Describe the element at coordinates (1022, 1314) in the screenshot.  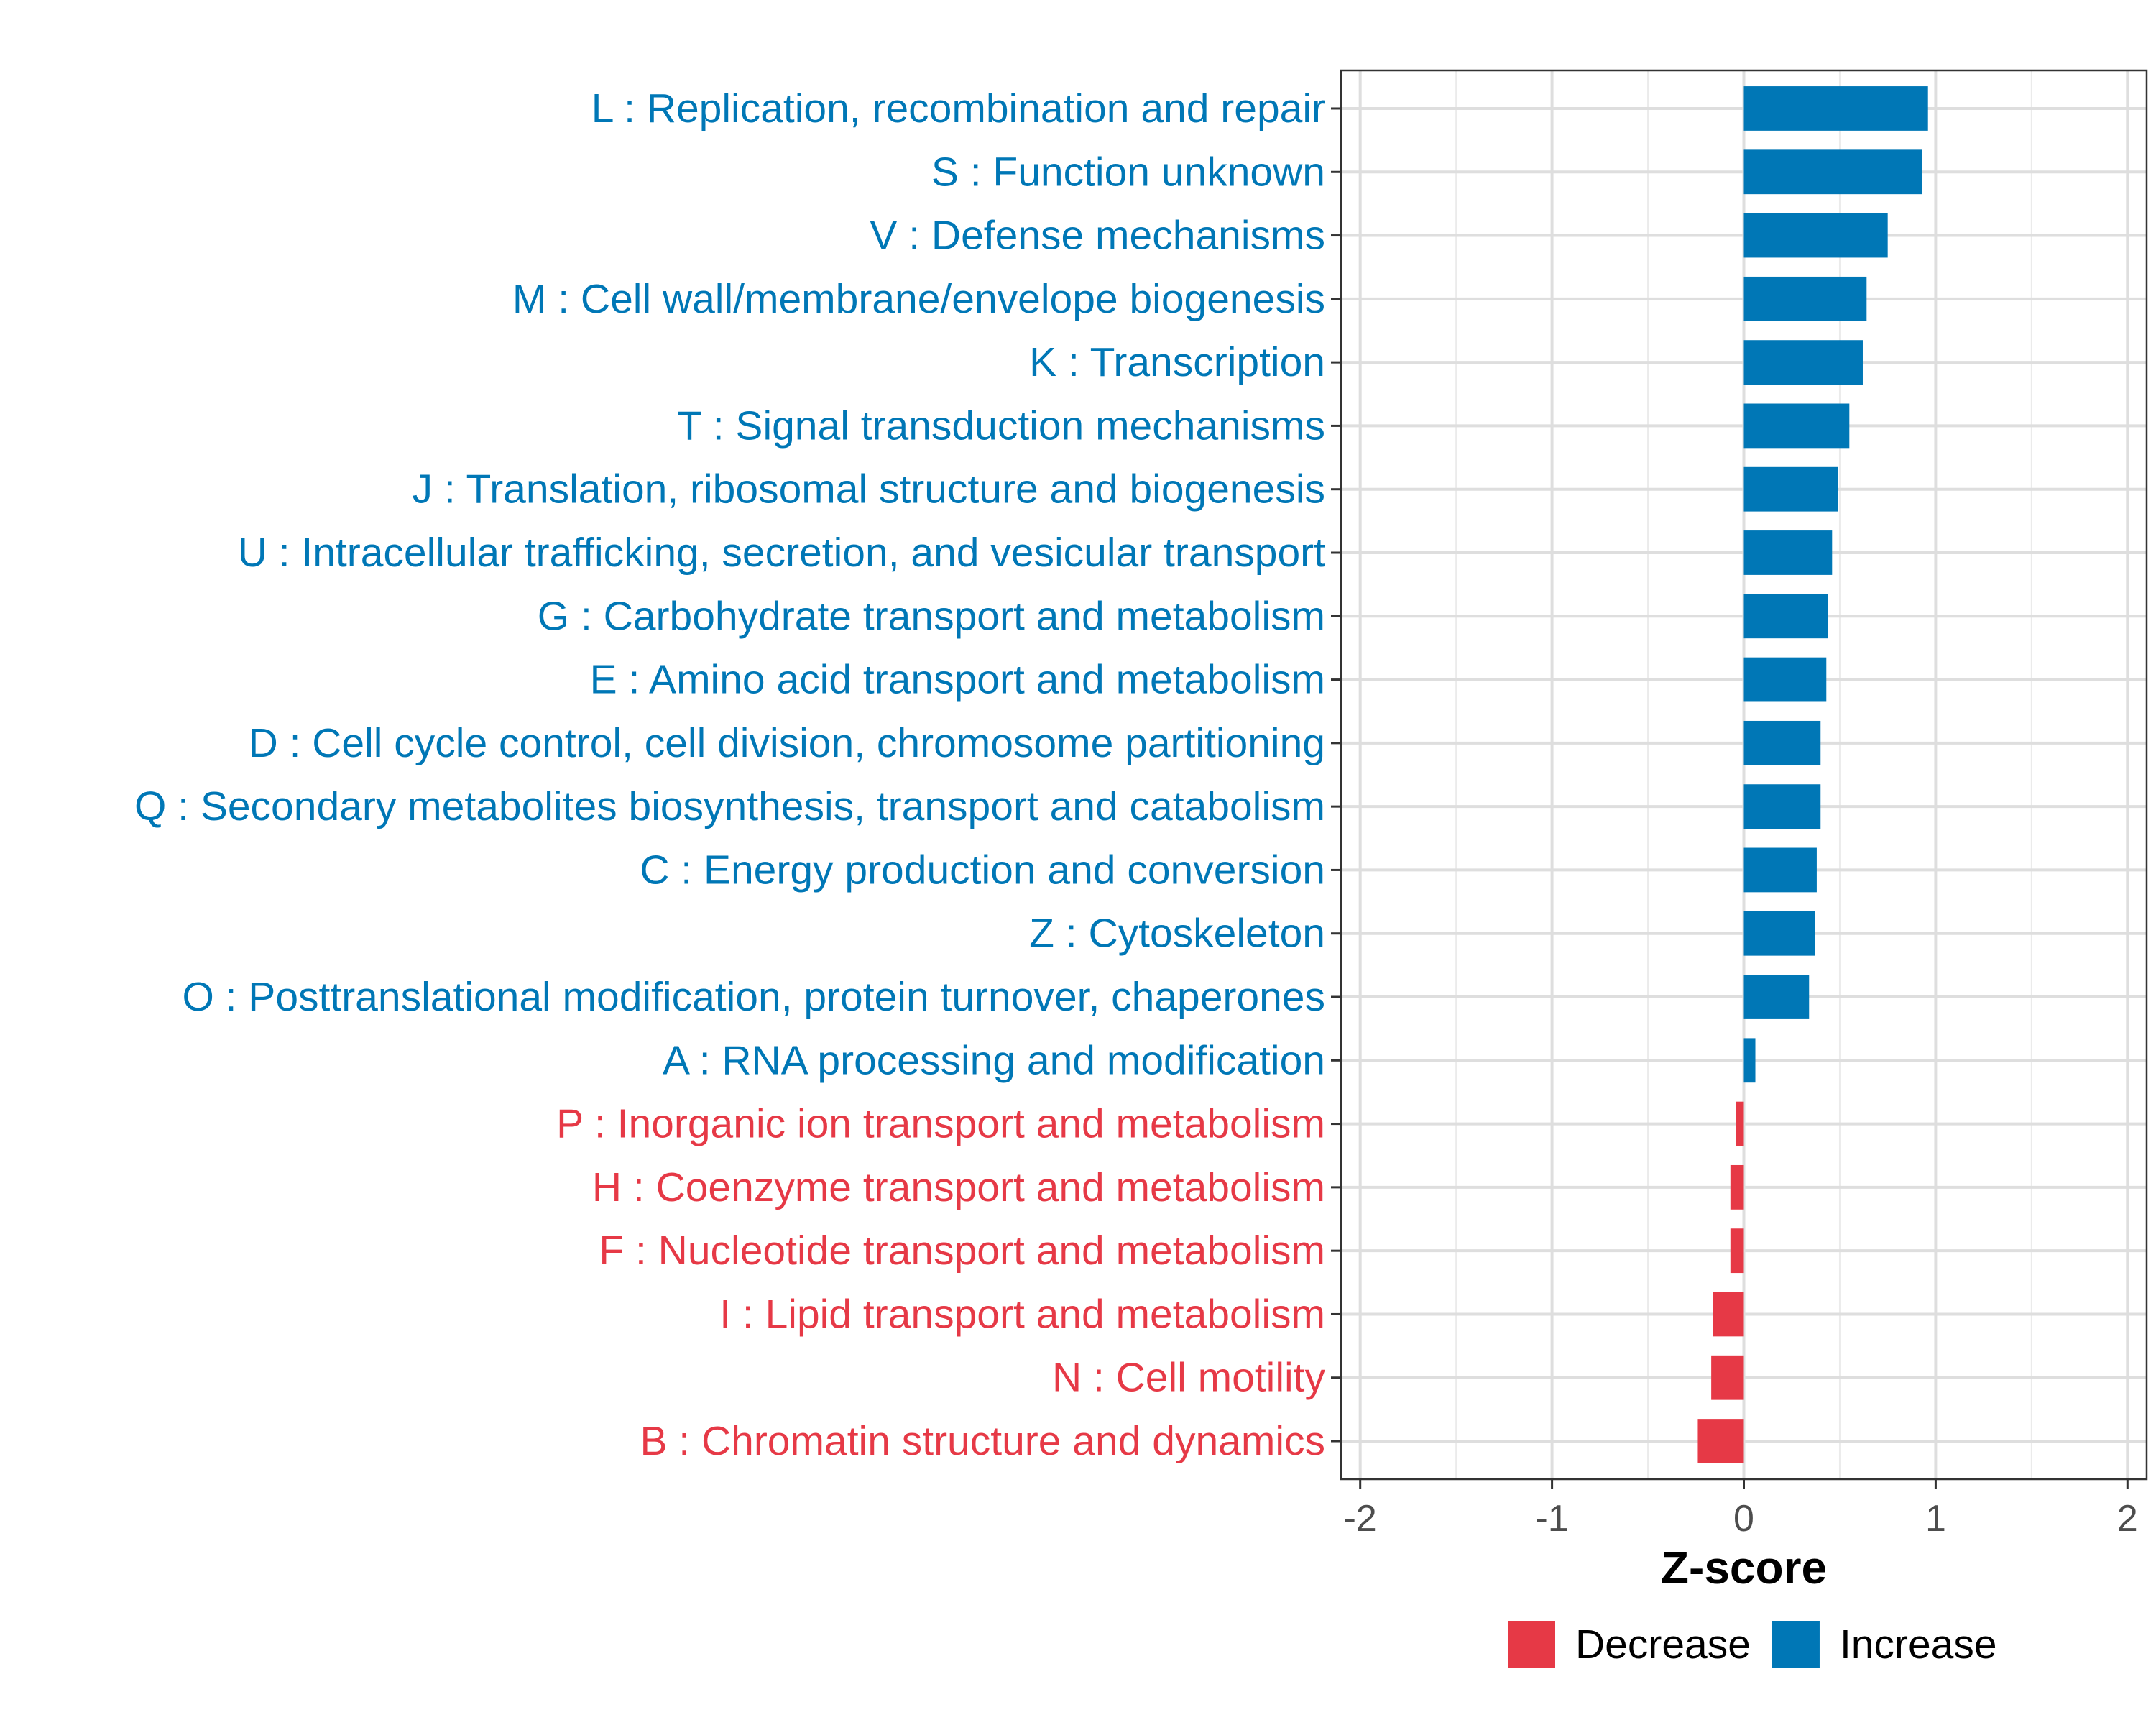
I see `category-label: I : Lipid transport and metabolism` at that location.